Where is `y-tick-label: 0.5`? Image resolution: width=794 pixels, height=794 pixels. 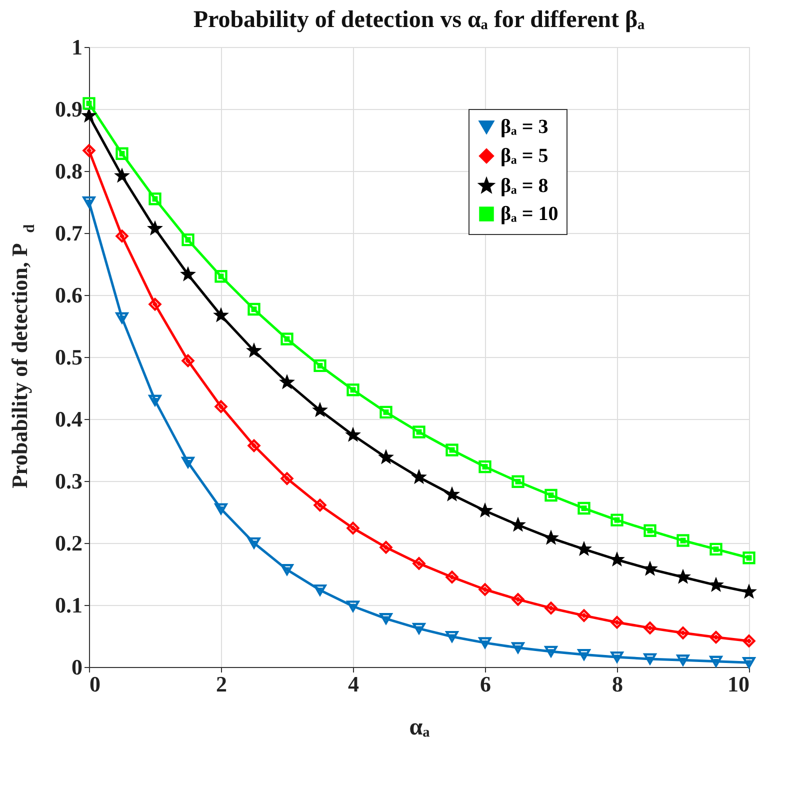
y-tick-label: 0.5 is located at coordinates (68, 357).